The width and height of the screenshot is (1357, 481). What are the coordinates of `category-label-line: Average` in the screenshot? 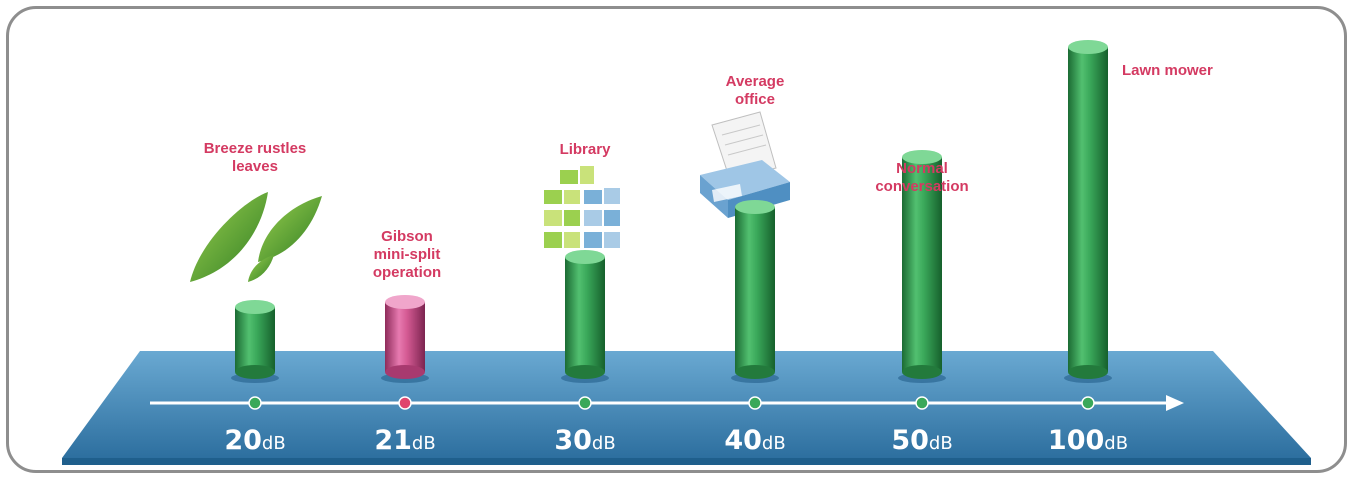 It's located at (755, 81).